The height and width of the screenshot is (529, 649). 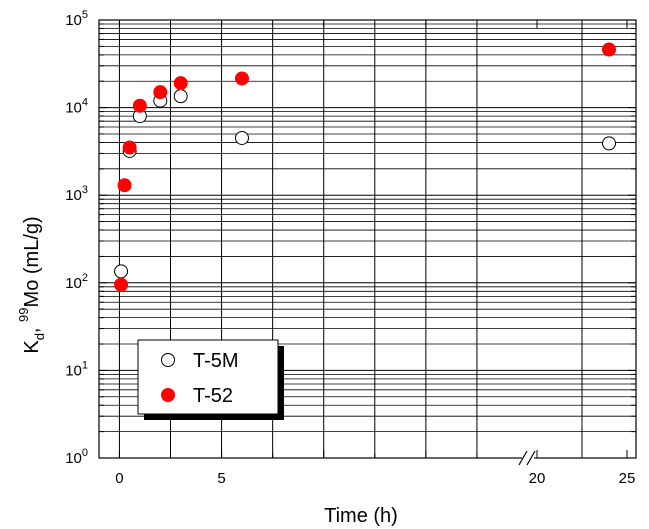 I want to click on y-axis-title-superscript: 99, so click(x=23, y=314).